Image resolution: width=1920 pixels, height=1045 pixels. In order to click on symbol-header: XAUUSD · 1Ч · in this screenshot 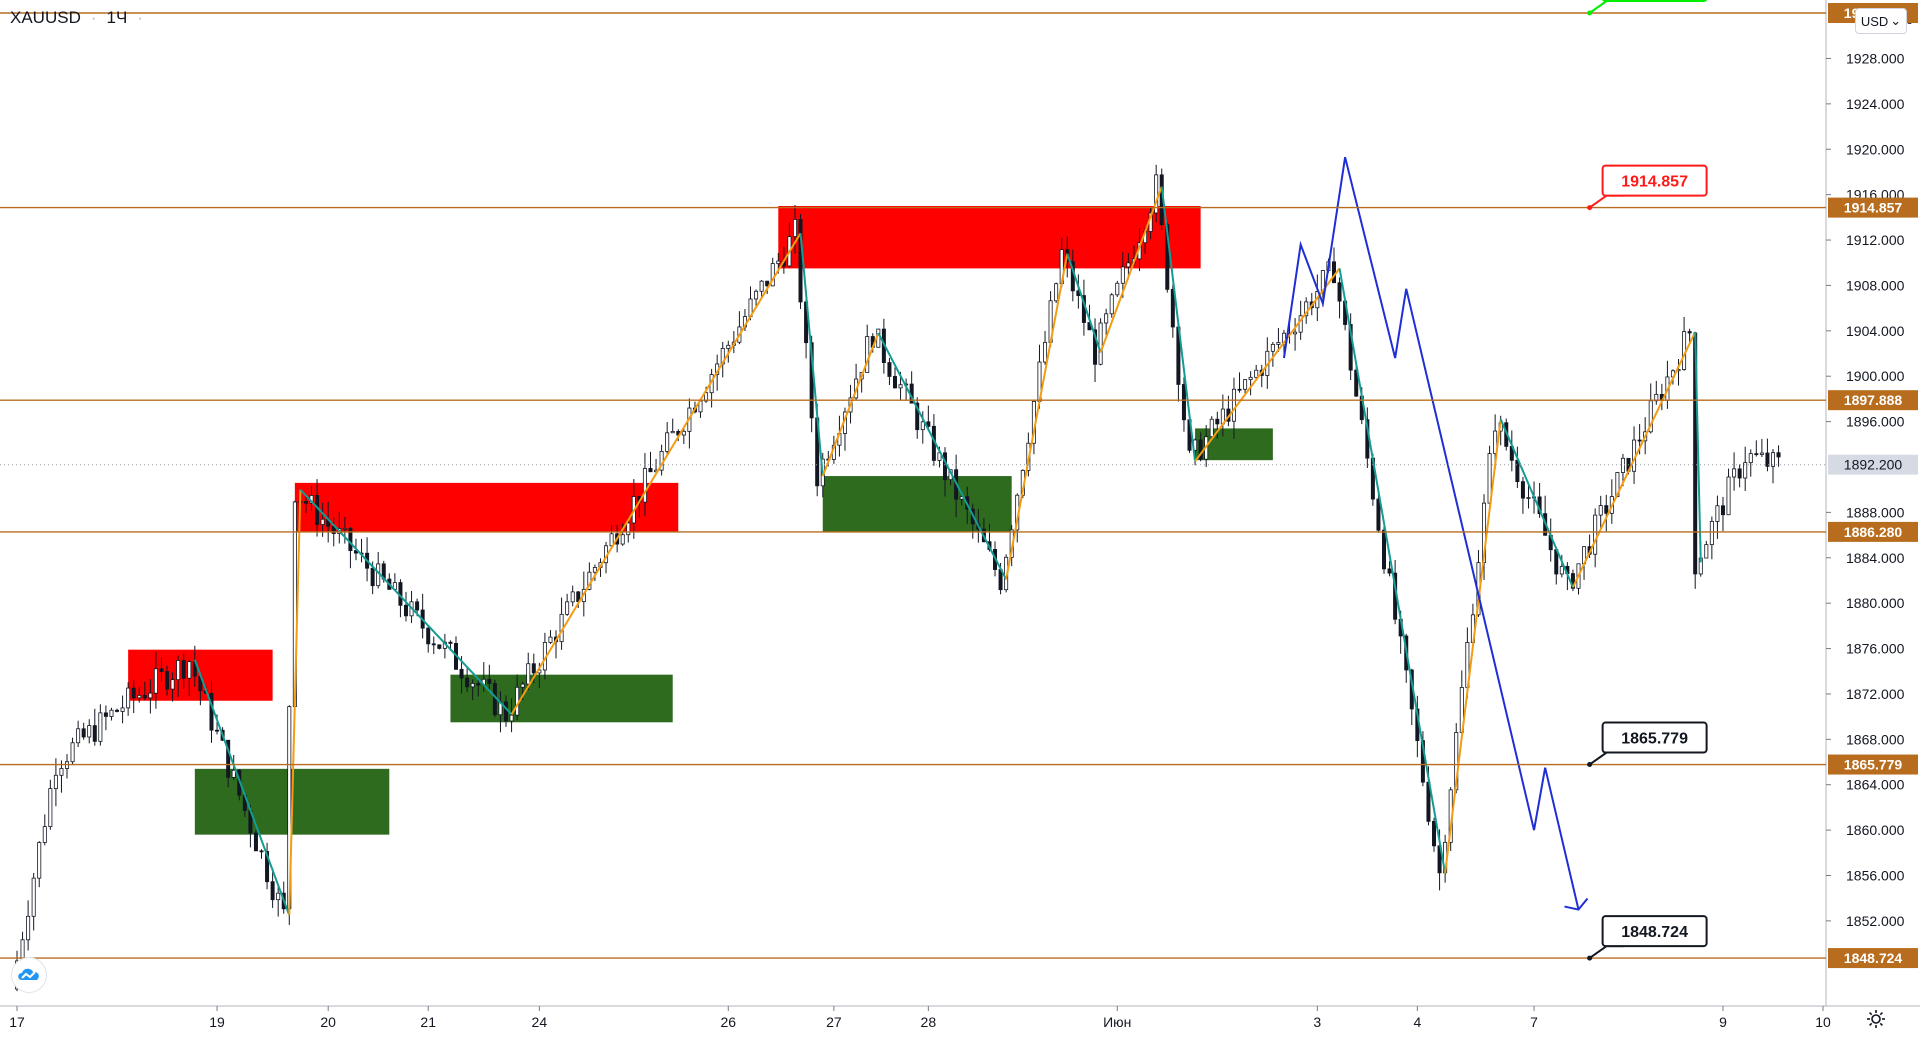, I will do `click(76, 18)`.